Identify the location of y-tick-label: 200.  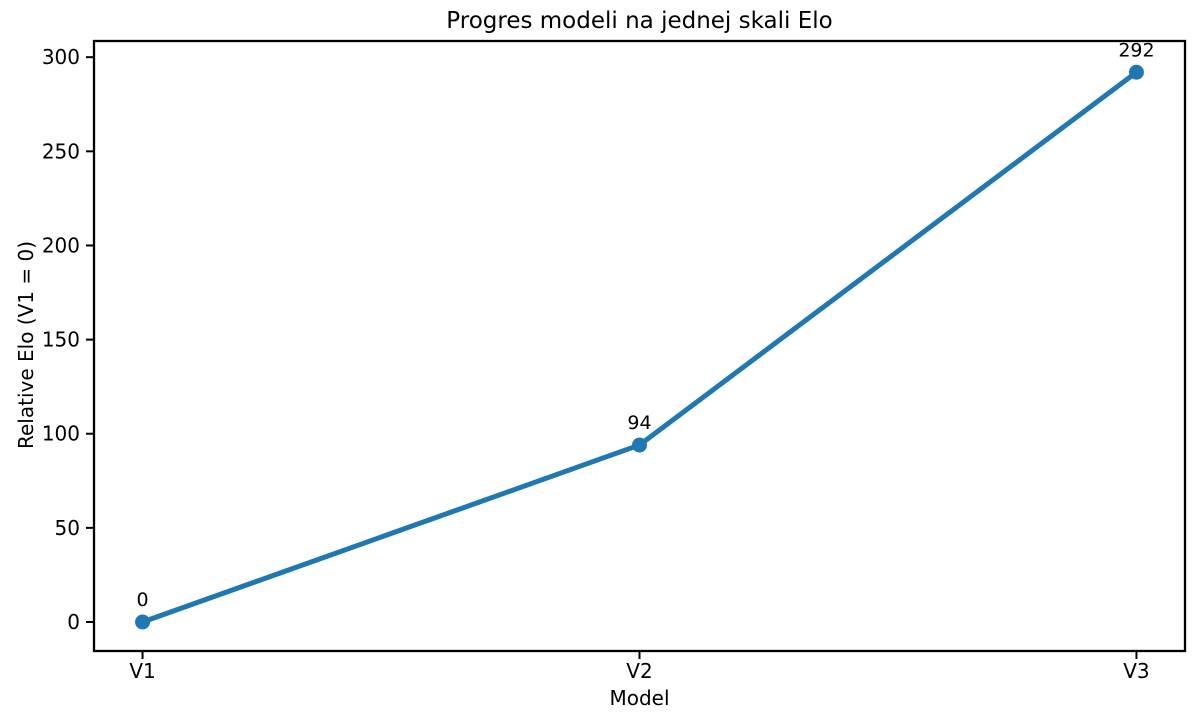
(61, 245).